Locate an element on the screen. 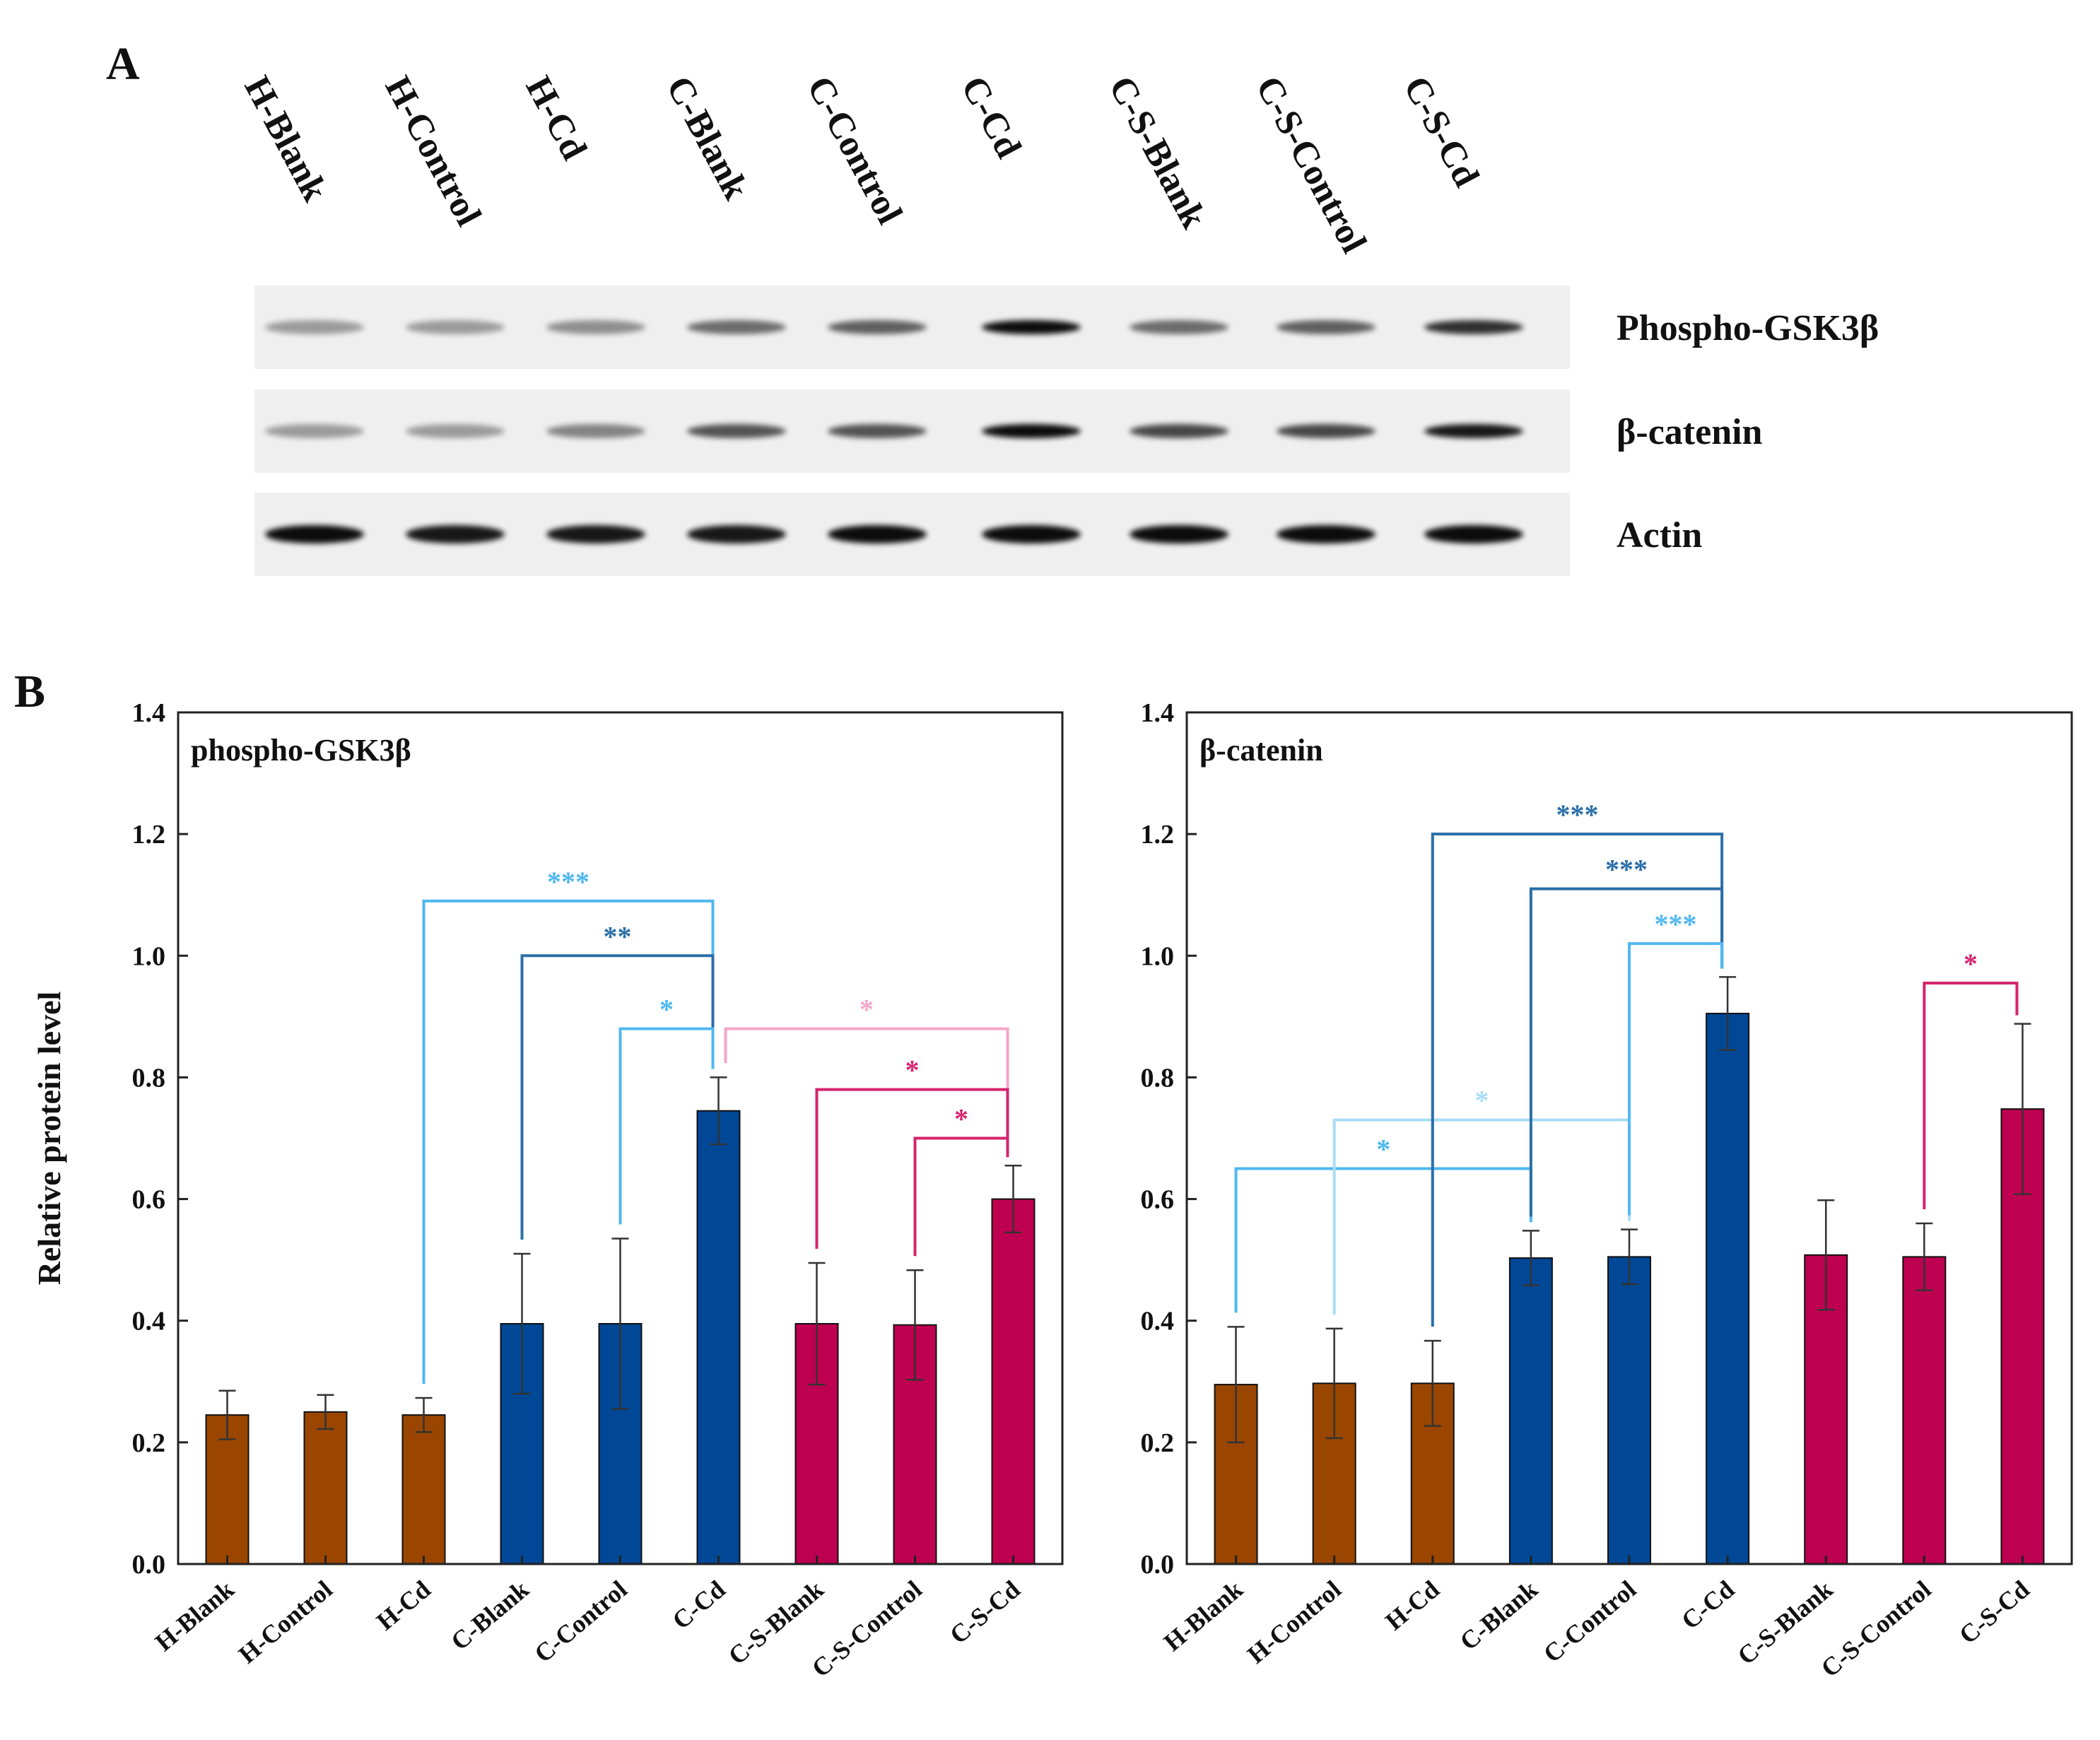  lane-label: C-S-Blank is located at coordinates (1157, 152).